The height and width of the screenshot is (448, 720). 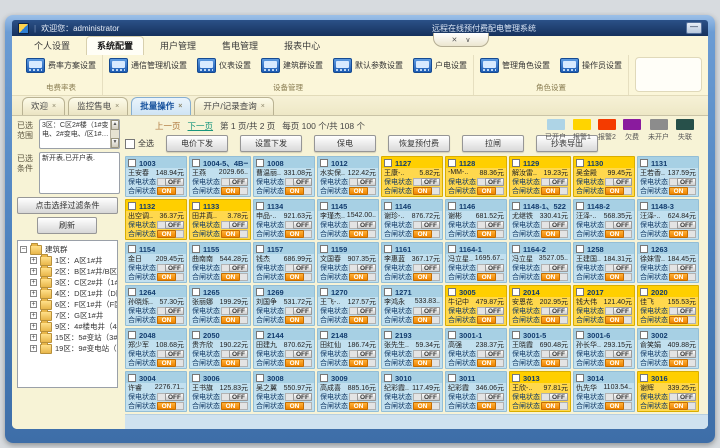 I want to click on tree-root-item: − 建筑群, so click(x=67, y=248).